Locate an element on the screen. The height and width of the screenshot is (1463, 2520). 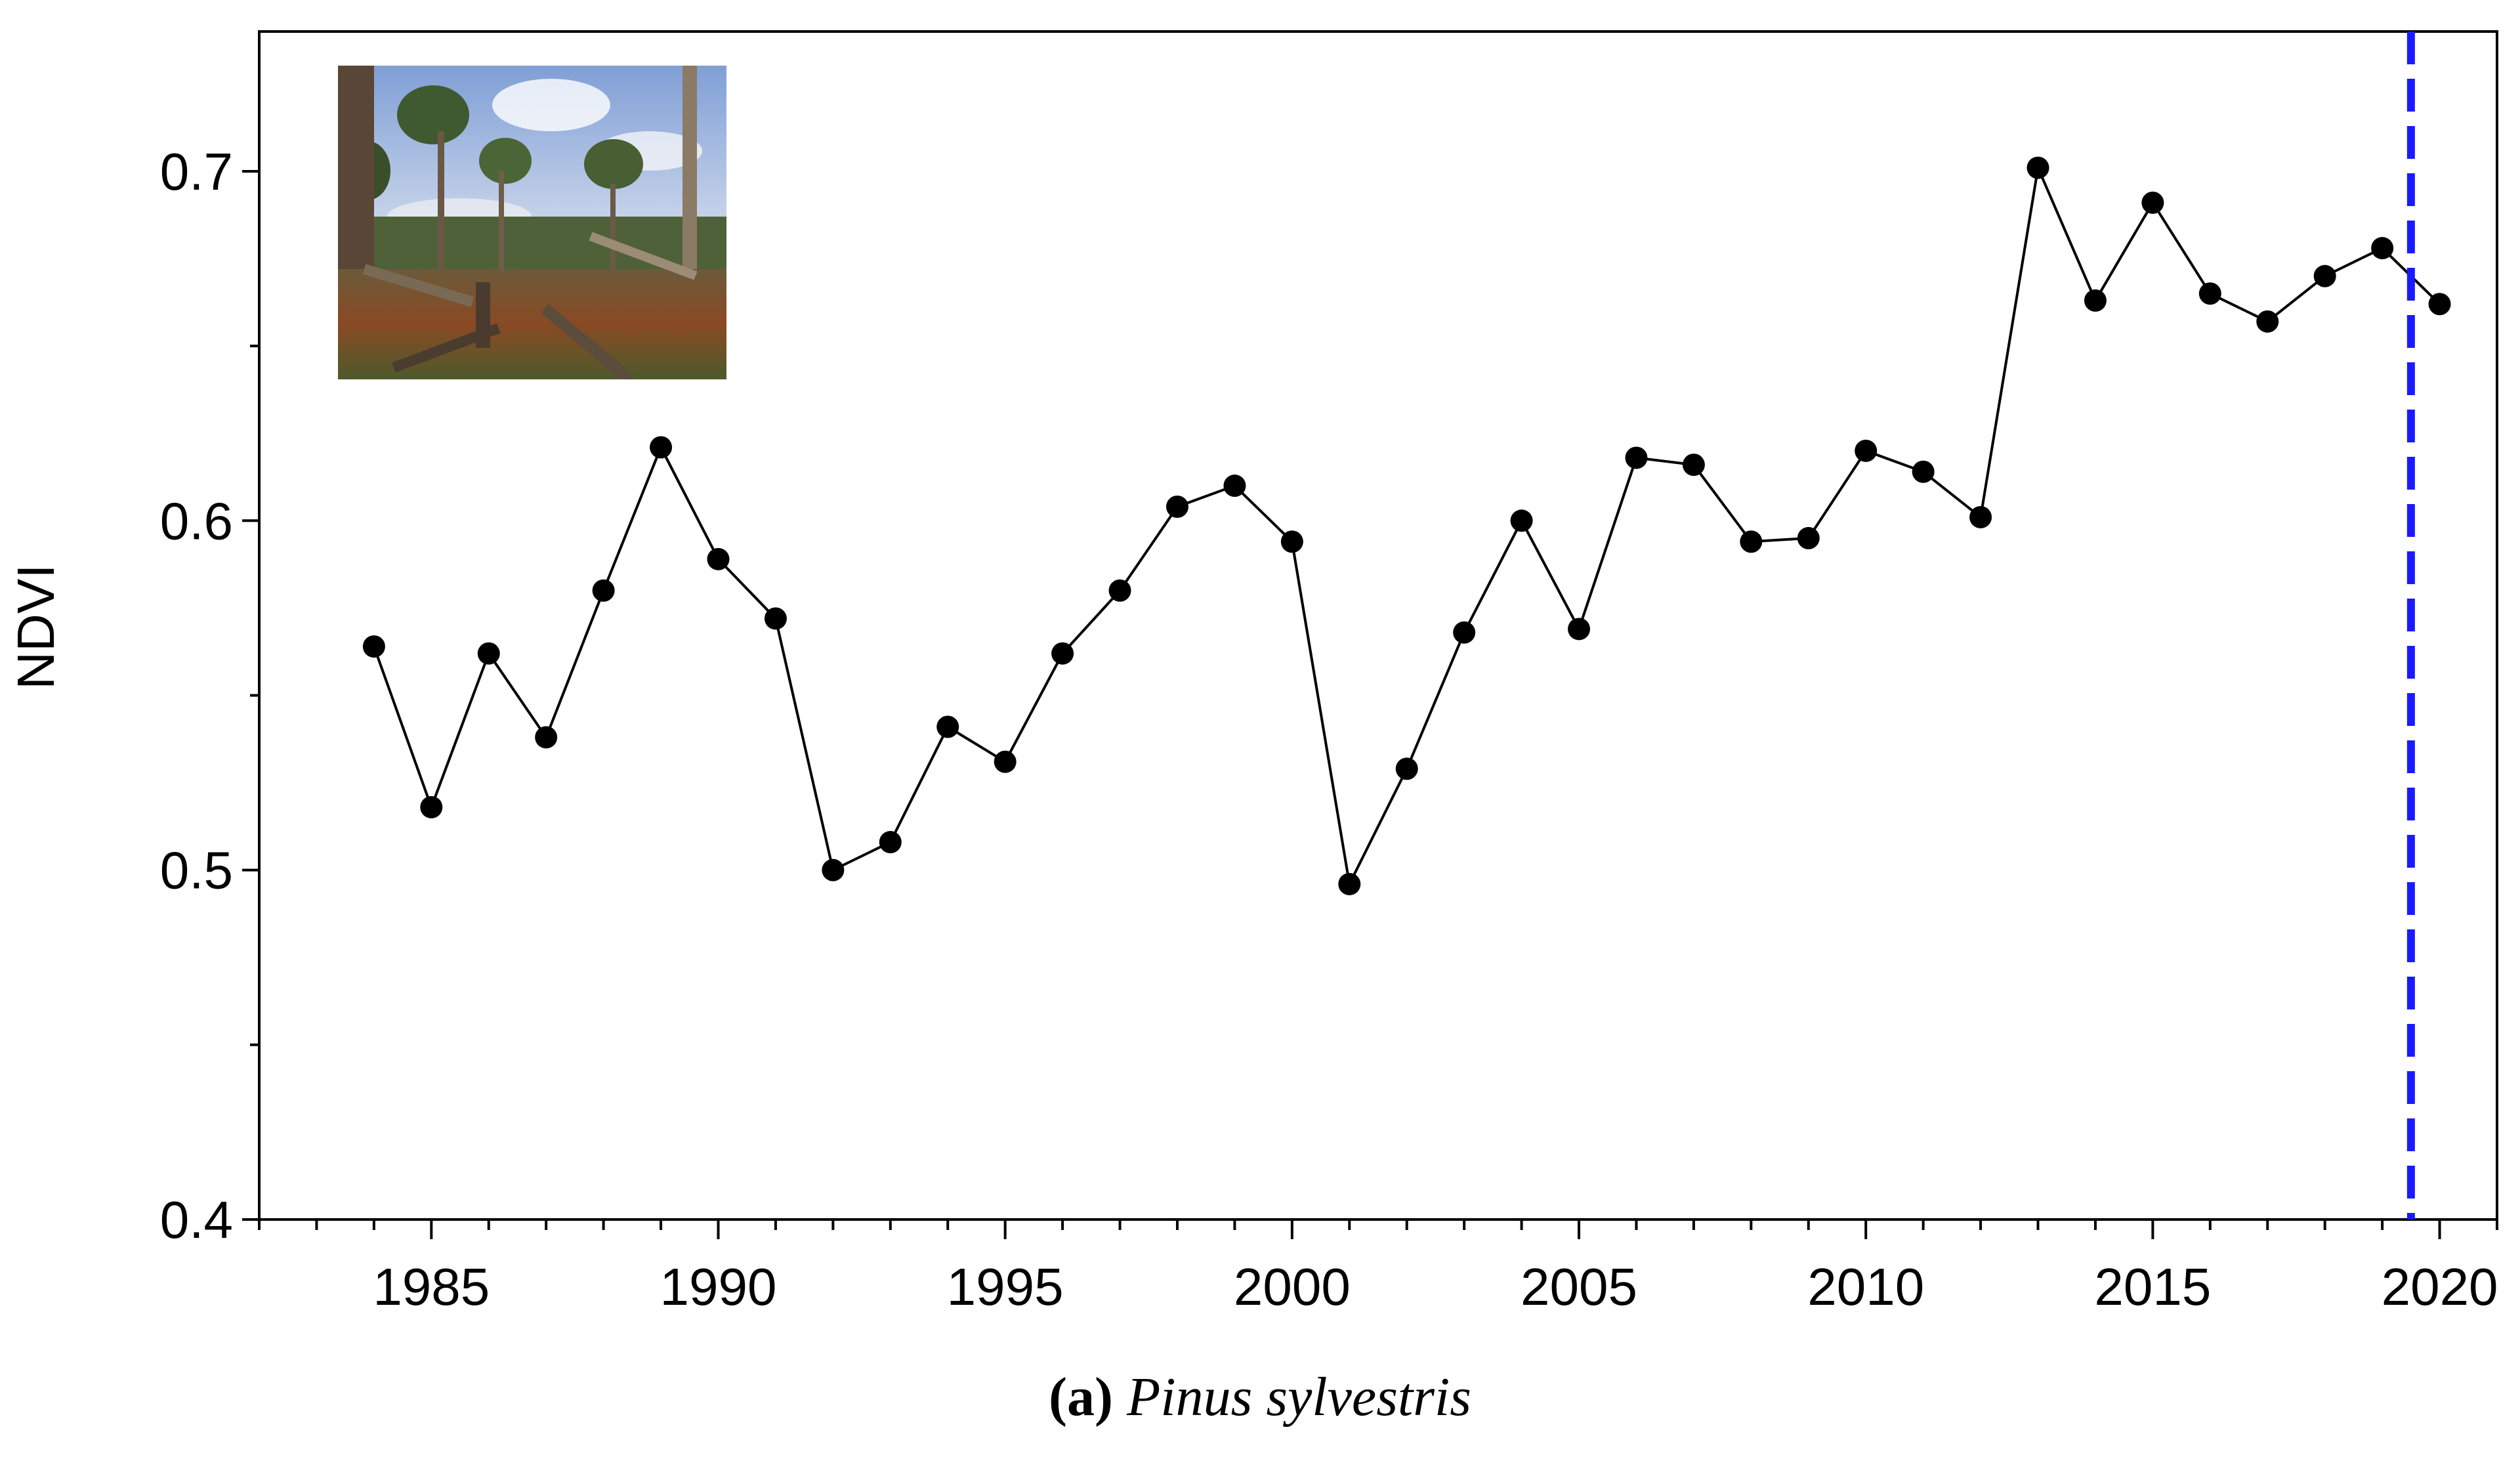
y-tick-label: 0.5 is located at coordinates (196, 870).